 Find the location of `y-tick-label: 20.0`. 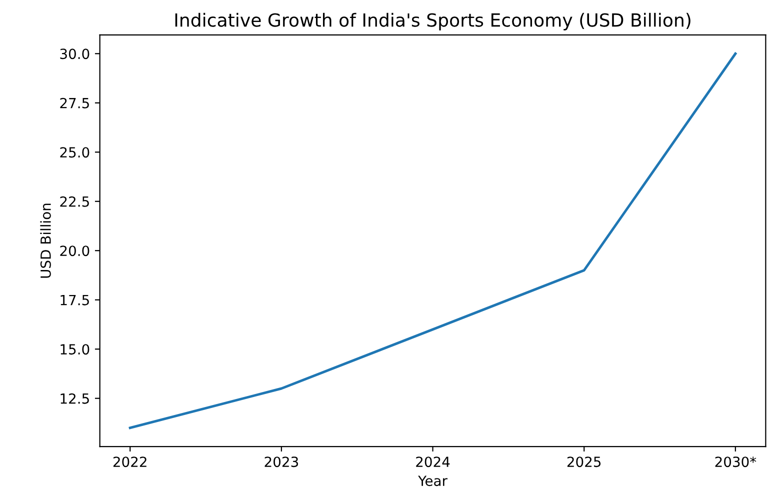

y-tick-label: 20.0 is located at coordinates (75, 251).